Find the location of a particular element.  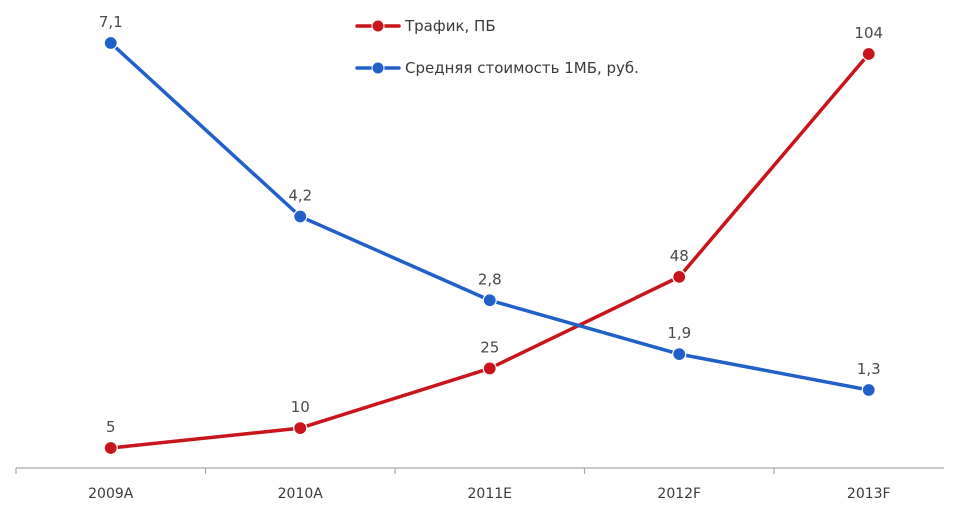

data-label-cost-2011E: 2,8 is located at coordinates (490, 279).